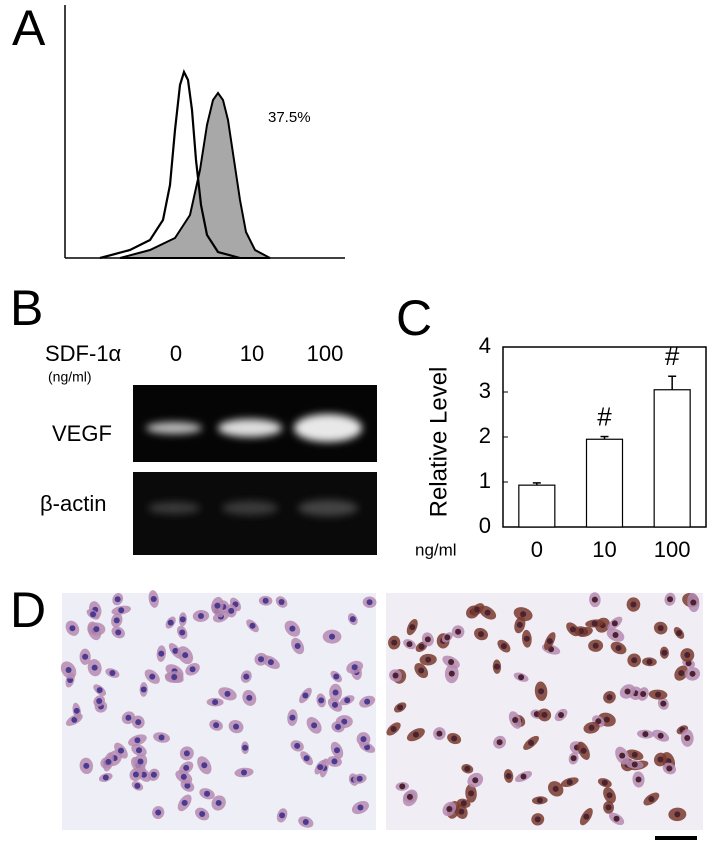  Describe the element at coordinates (325, 353) in the screenshot. I see `dose-label: 100` at that location.